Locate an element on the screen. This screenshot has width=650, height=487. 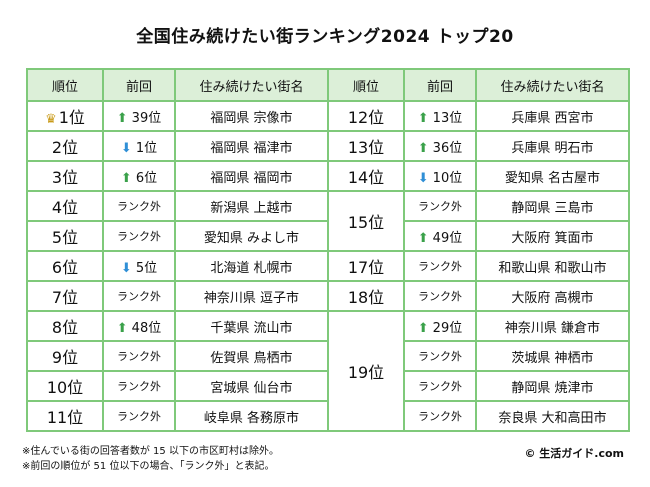
rank-cell: 14位 is located at coordinates (366, 176).